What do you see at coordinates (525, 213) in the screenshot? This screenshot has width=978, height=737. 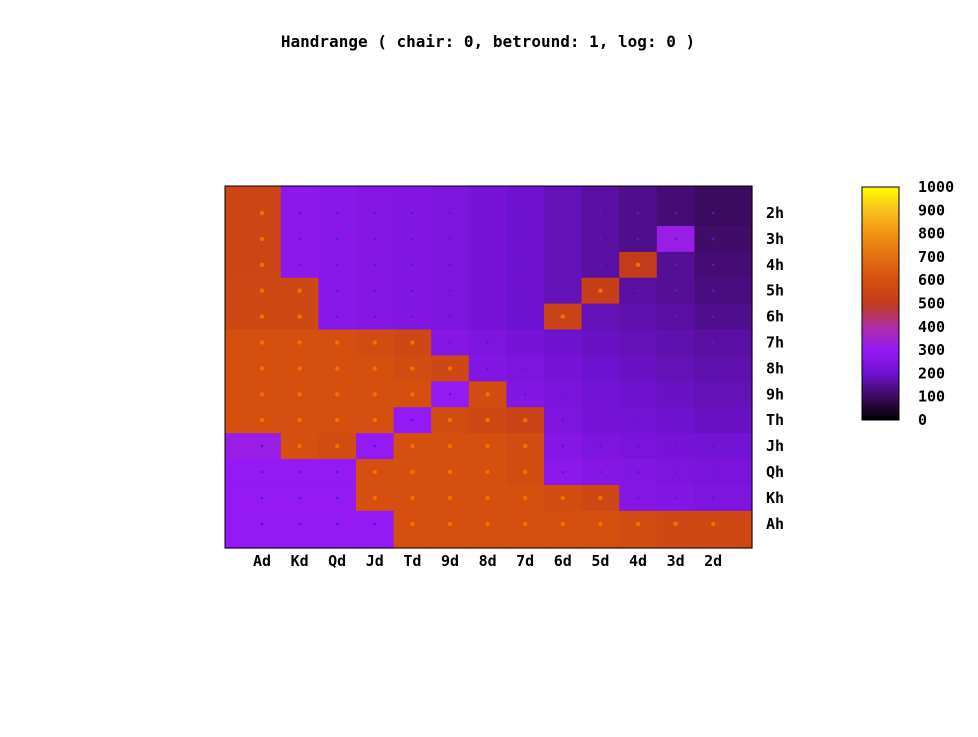 I see `sample-point-7d-2h` at bounding box center [525, 213].